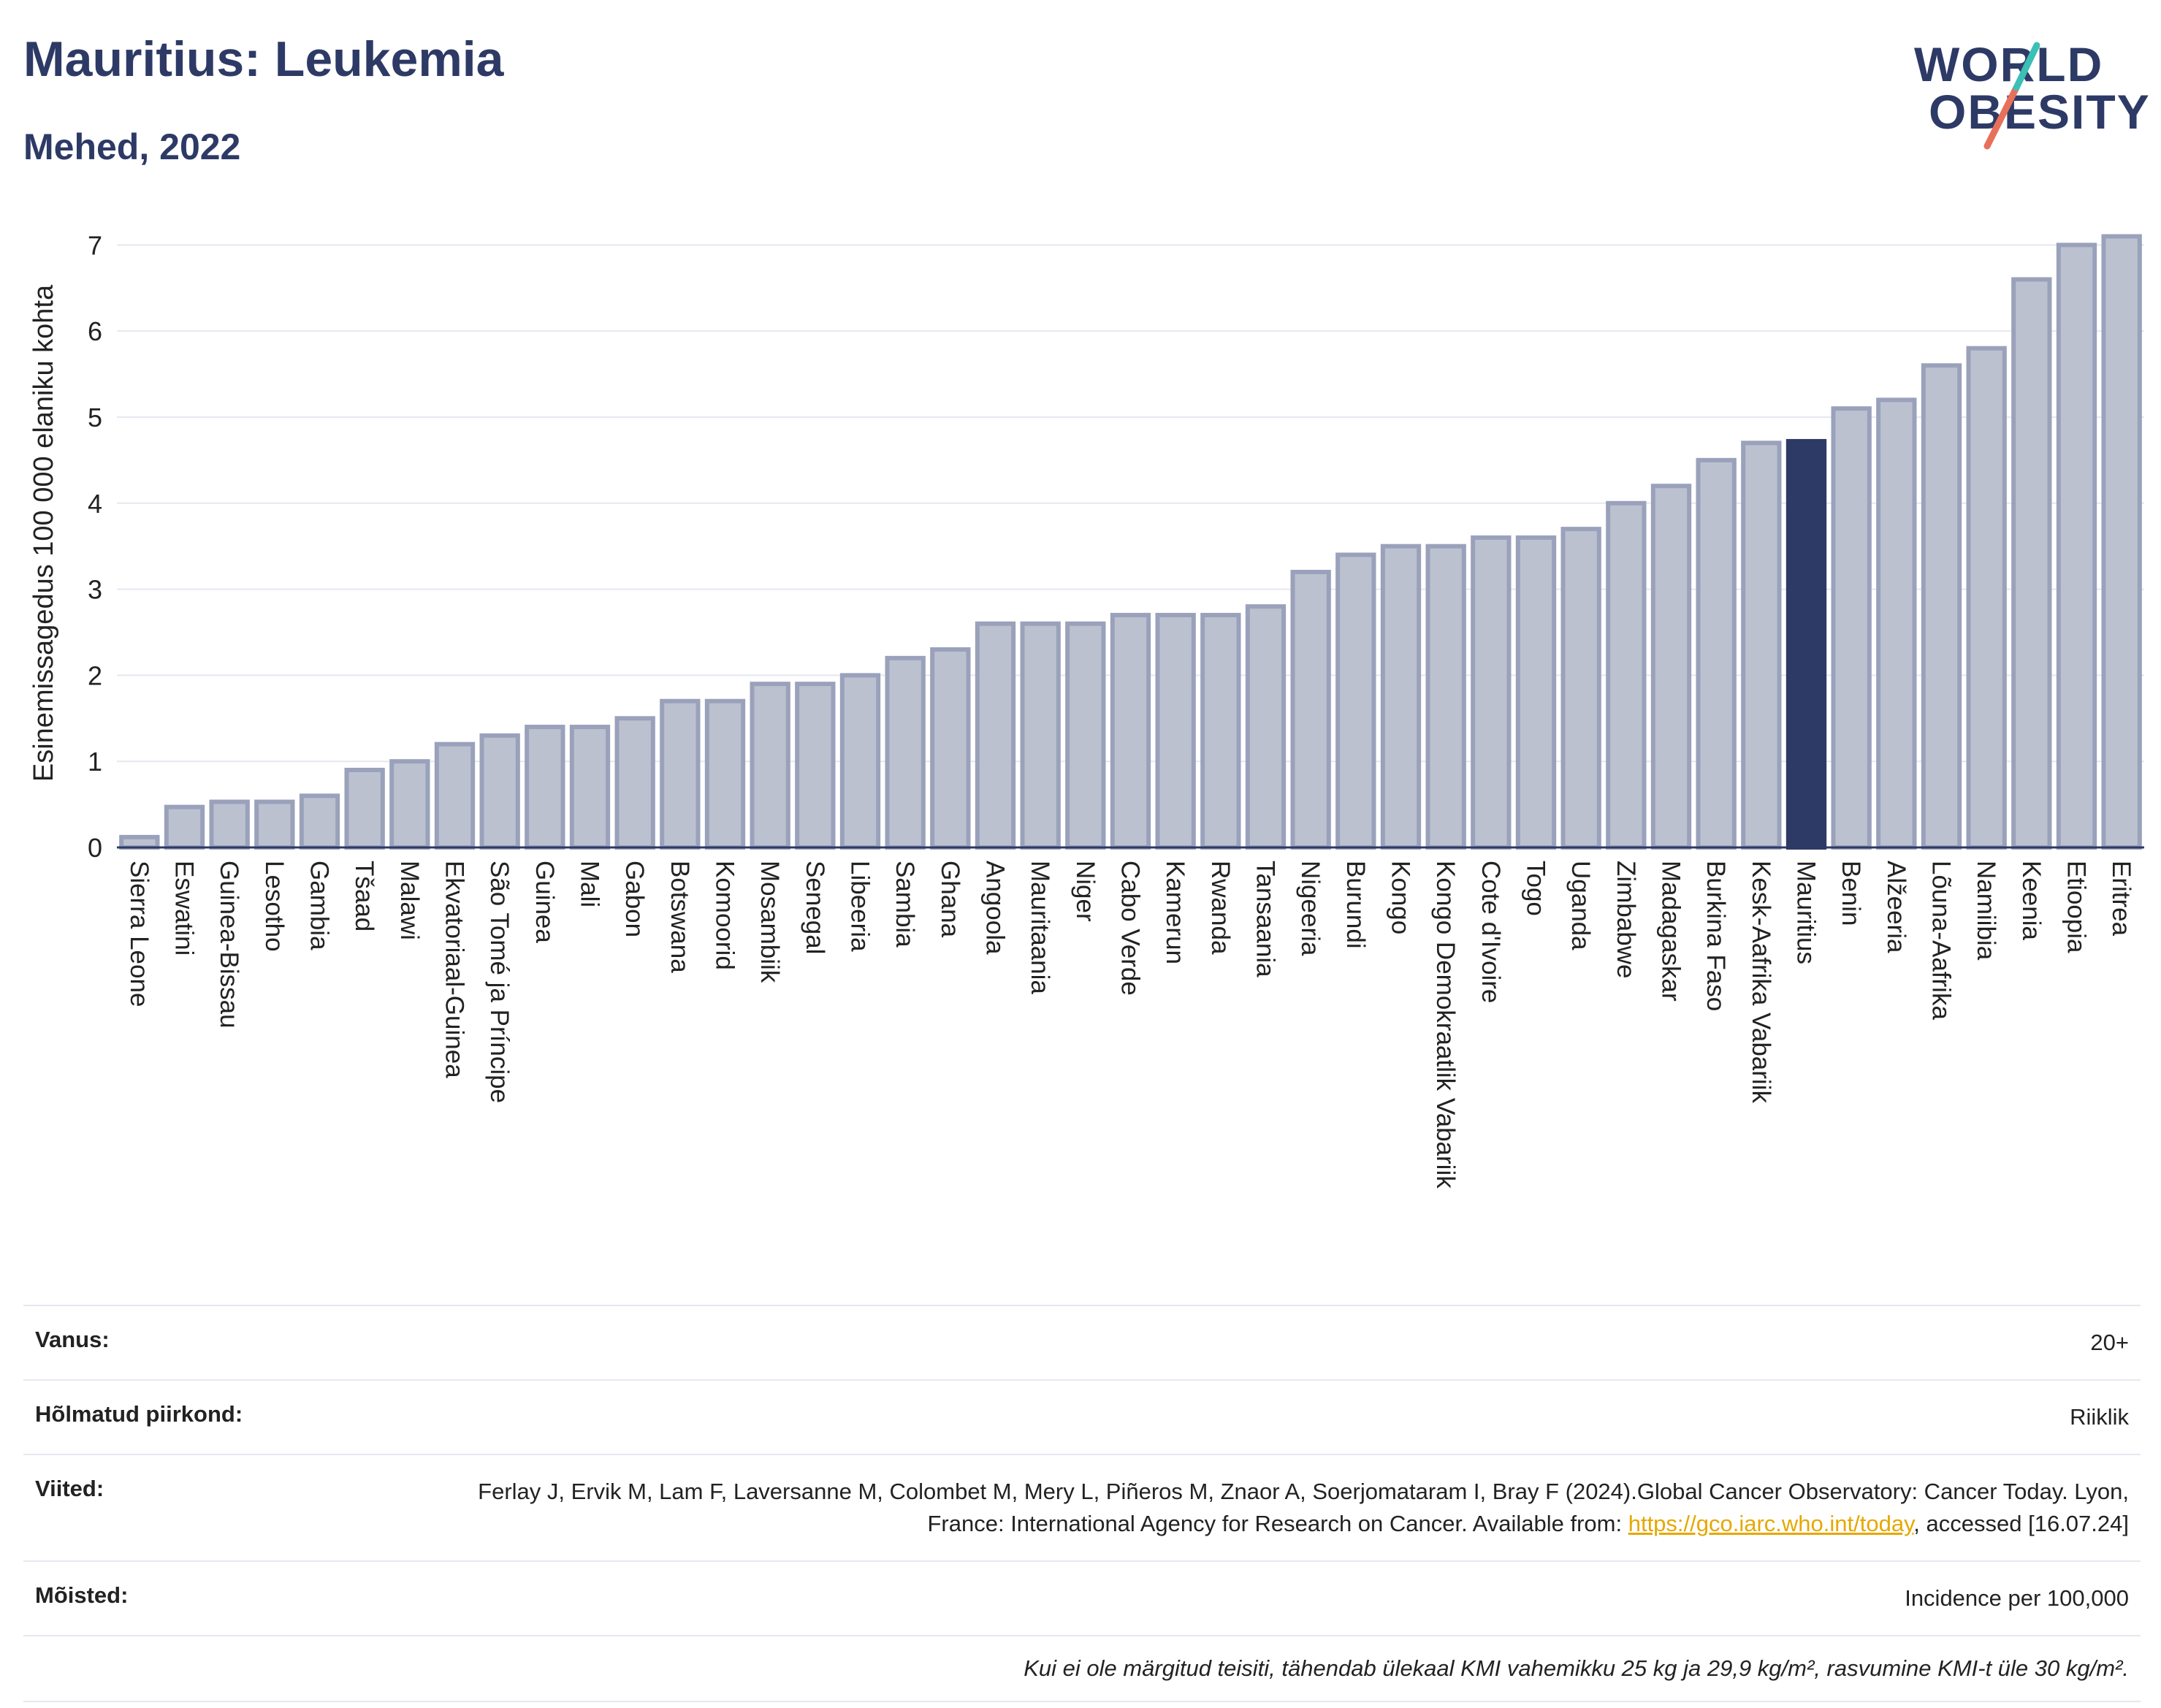 The height and width of the screenshot is (1708, 2161). Describe the element at coordinates (2021, 1523) in the screenshot. I see `references-tail: , accessed [16.07.24]` at that location.